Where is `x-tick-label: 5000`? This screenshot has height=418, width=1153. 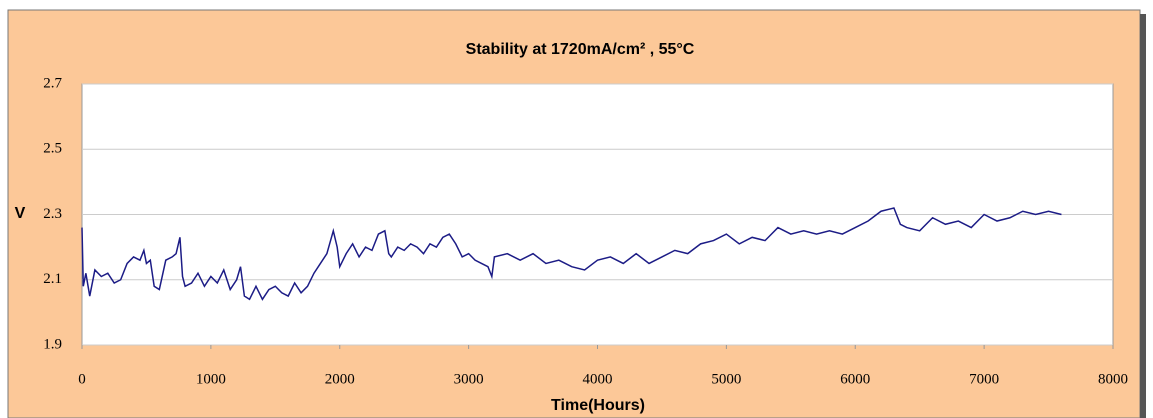
x-tick-label: 5000 is located at coordinates (726, 379).